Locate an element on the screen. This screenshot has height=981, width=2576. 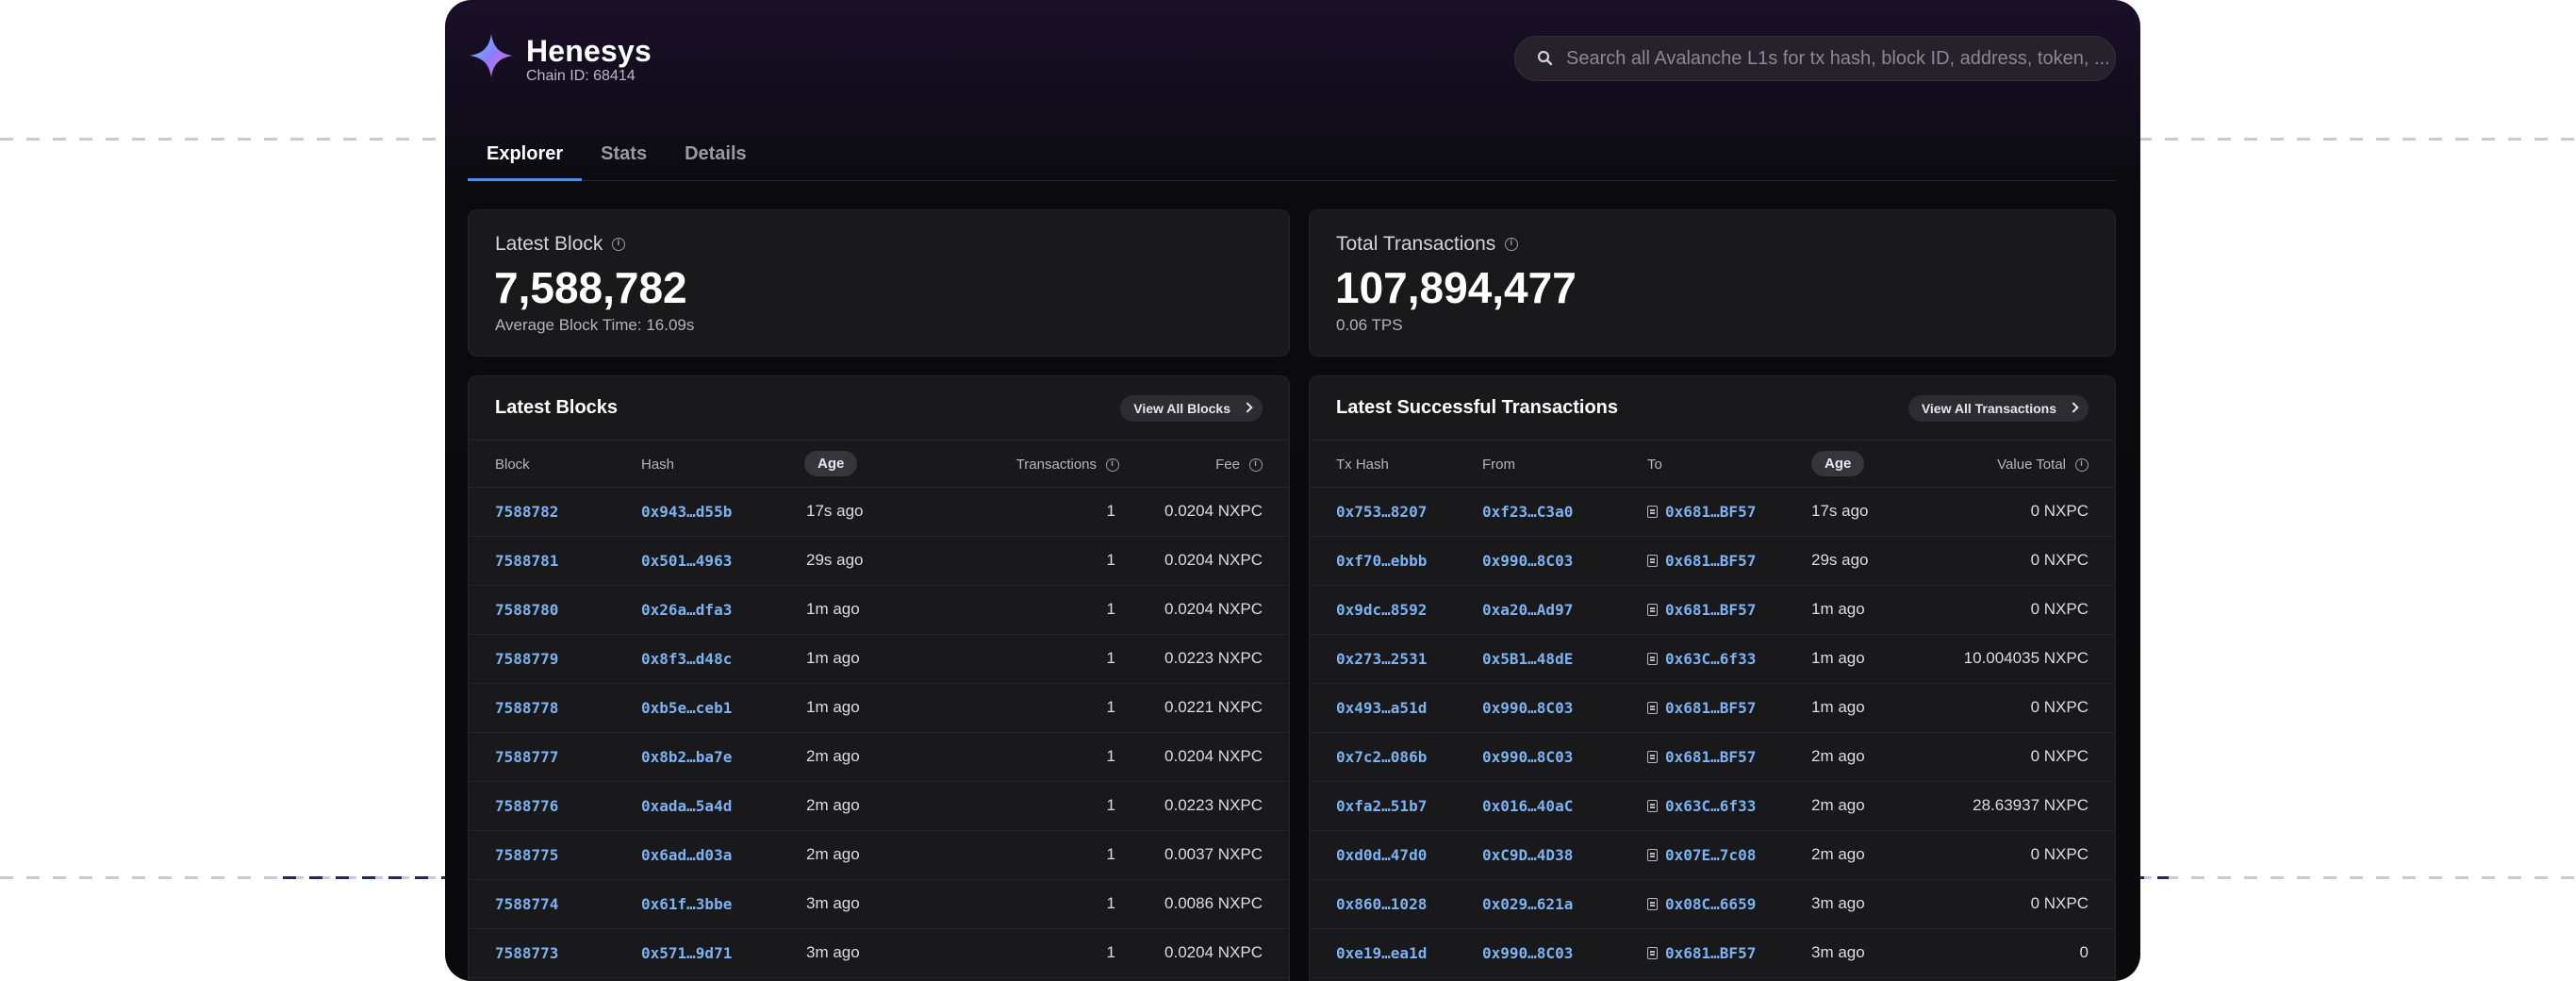
tx-hash-link: 0x273…2531 is located at coordinates (1382, 659).